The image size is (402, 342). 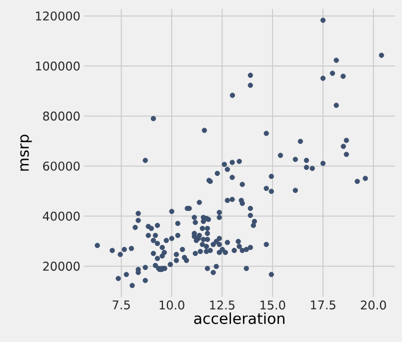 I want to click on x-tick-label: 10.0, so click(x=172, y=305).